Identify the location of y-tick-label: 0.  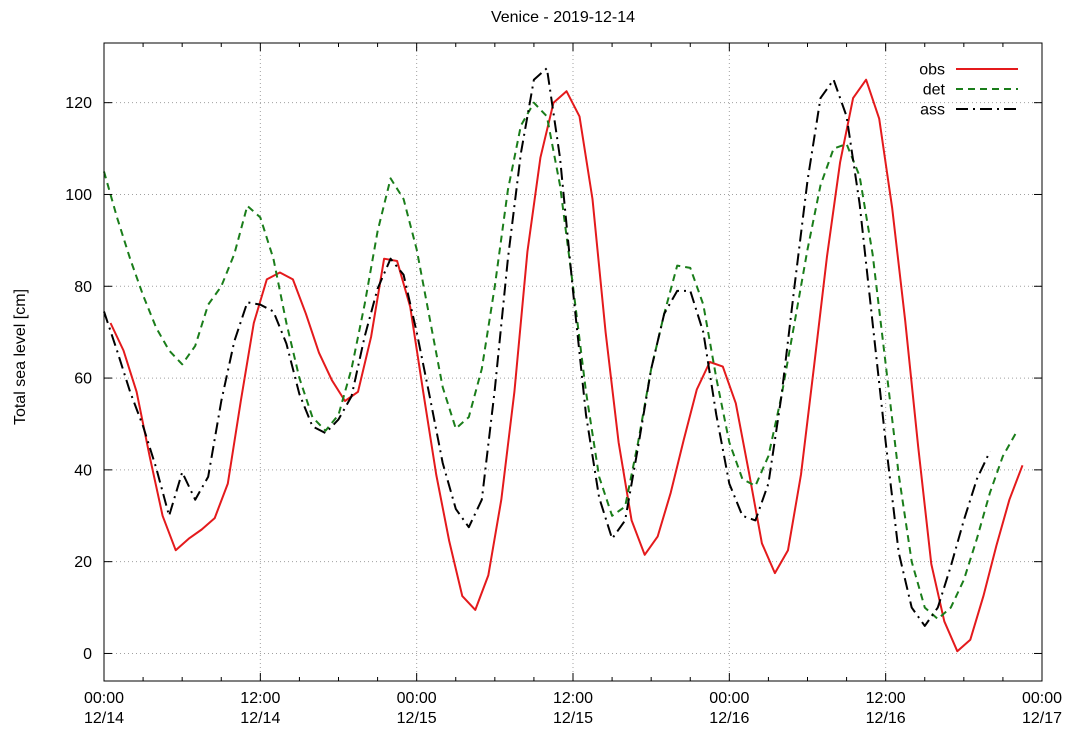
(87, 654).